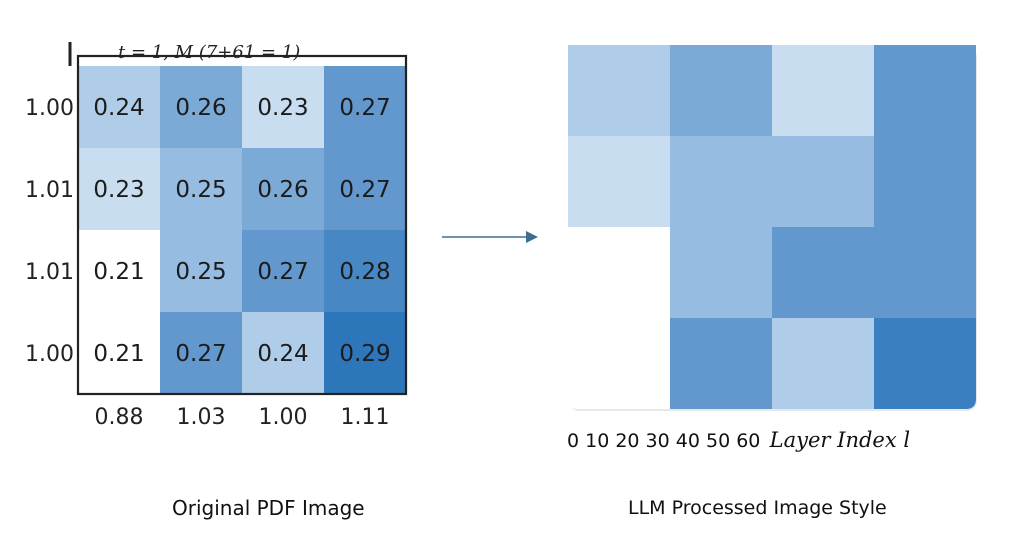 The width and height of the screenshot is (1024, 535). What do you see at coordinates (664, 441) in the screenshot?
I see `x-axis-ticks: 0 10 20 30 40 50 60` at bounding box center [664, 441].